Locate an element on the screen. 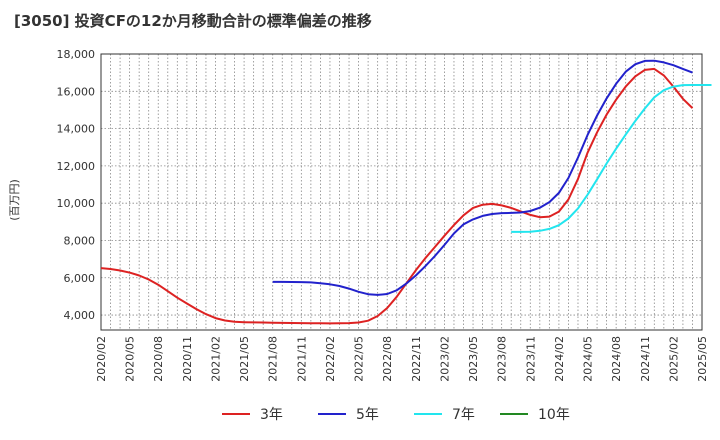 This screenshot has width=720, height=440. y-tick-label: 12,000 is located at coordinates (76, 166).